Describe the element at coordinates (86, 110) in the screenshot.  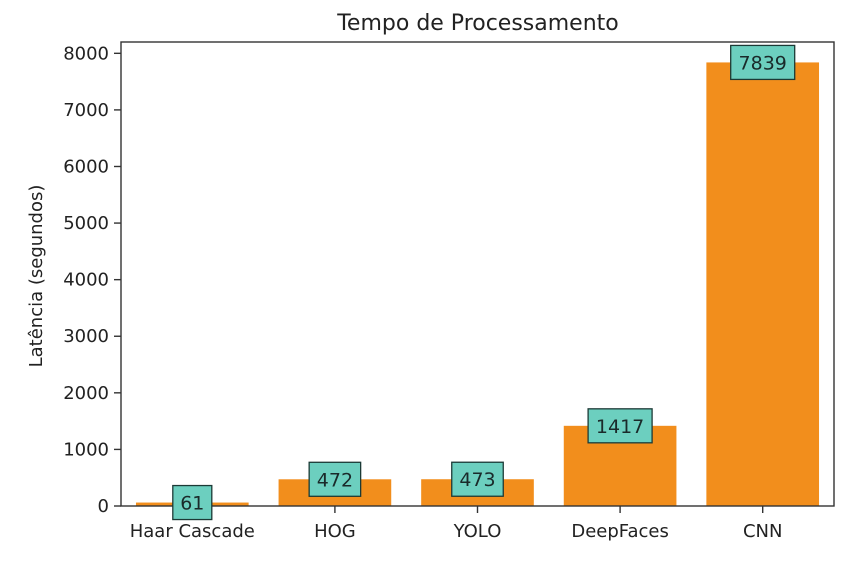
I see `y-tick-label-7: 7000` at that location.